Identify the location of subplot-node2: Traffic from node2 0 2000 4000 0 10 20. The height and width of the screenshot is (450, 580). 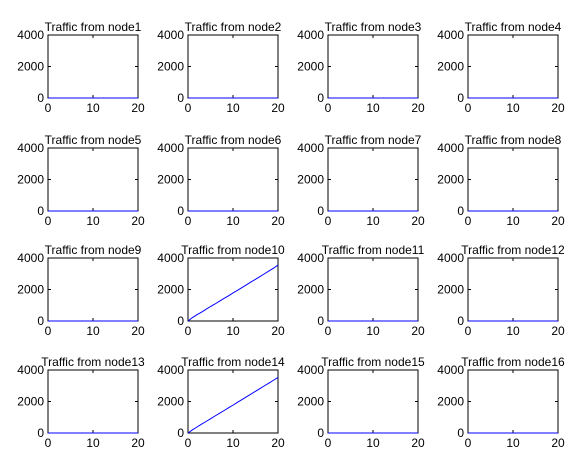
(221, 67).